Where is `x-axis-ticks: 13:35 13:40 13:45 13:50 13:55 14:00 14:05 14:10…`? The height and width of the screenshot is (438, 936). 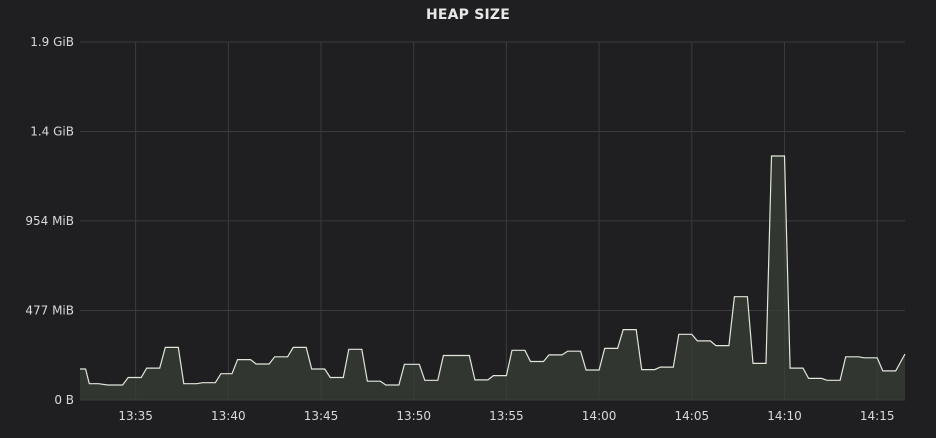
x-axis-ticks: 13:35 13:40 13:45 13:50 13:55 14:00 14:05 14:10… is located at coordinates (506, 416).